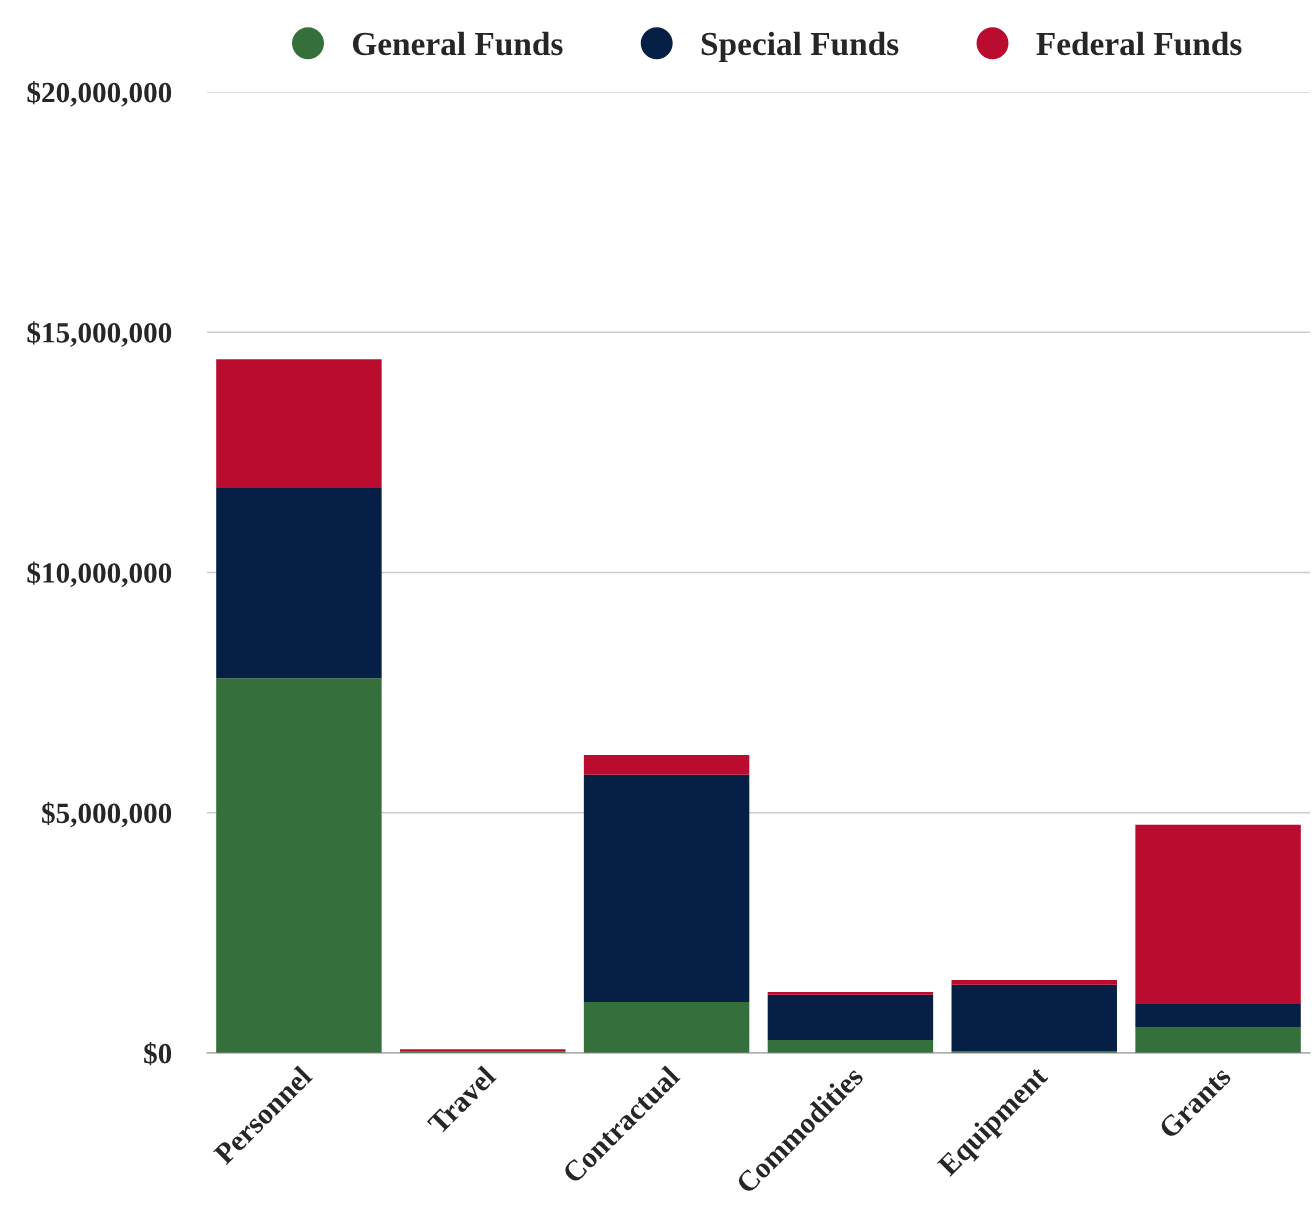  Describe the element at coordinates (99, 94) in the screenshot. I see `y-tick-label: $20,000,000` at that location.